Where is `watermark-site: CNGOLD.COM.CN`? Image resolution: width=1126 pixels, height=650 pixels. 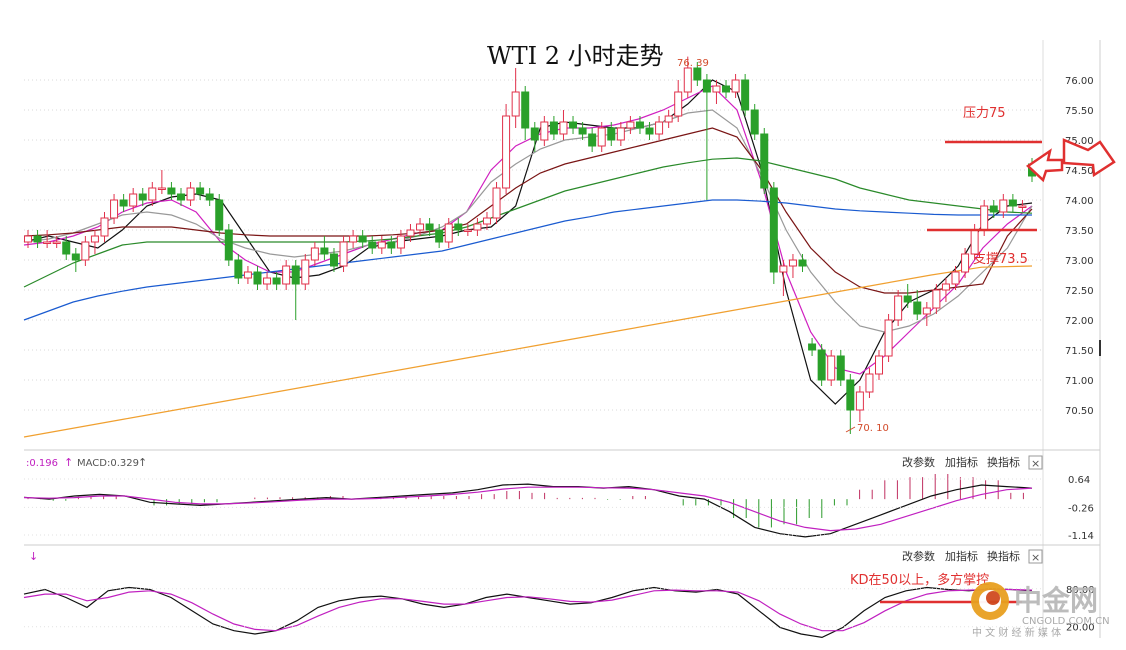
watermark-site: CNGOLD.COM.CN is located at coordinates (1066, 621).